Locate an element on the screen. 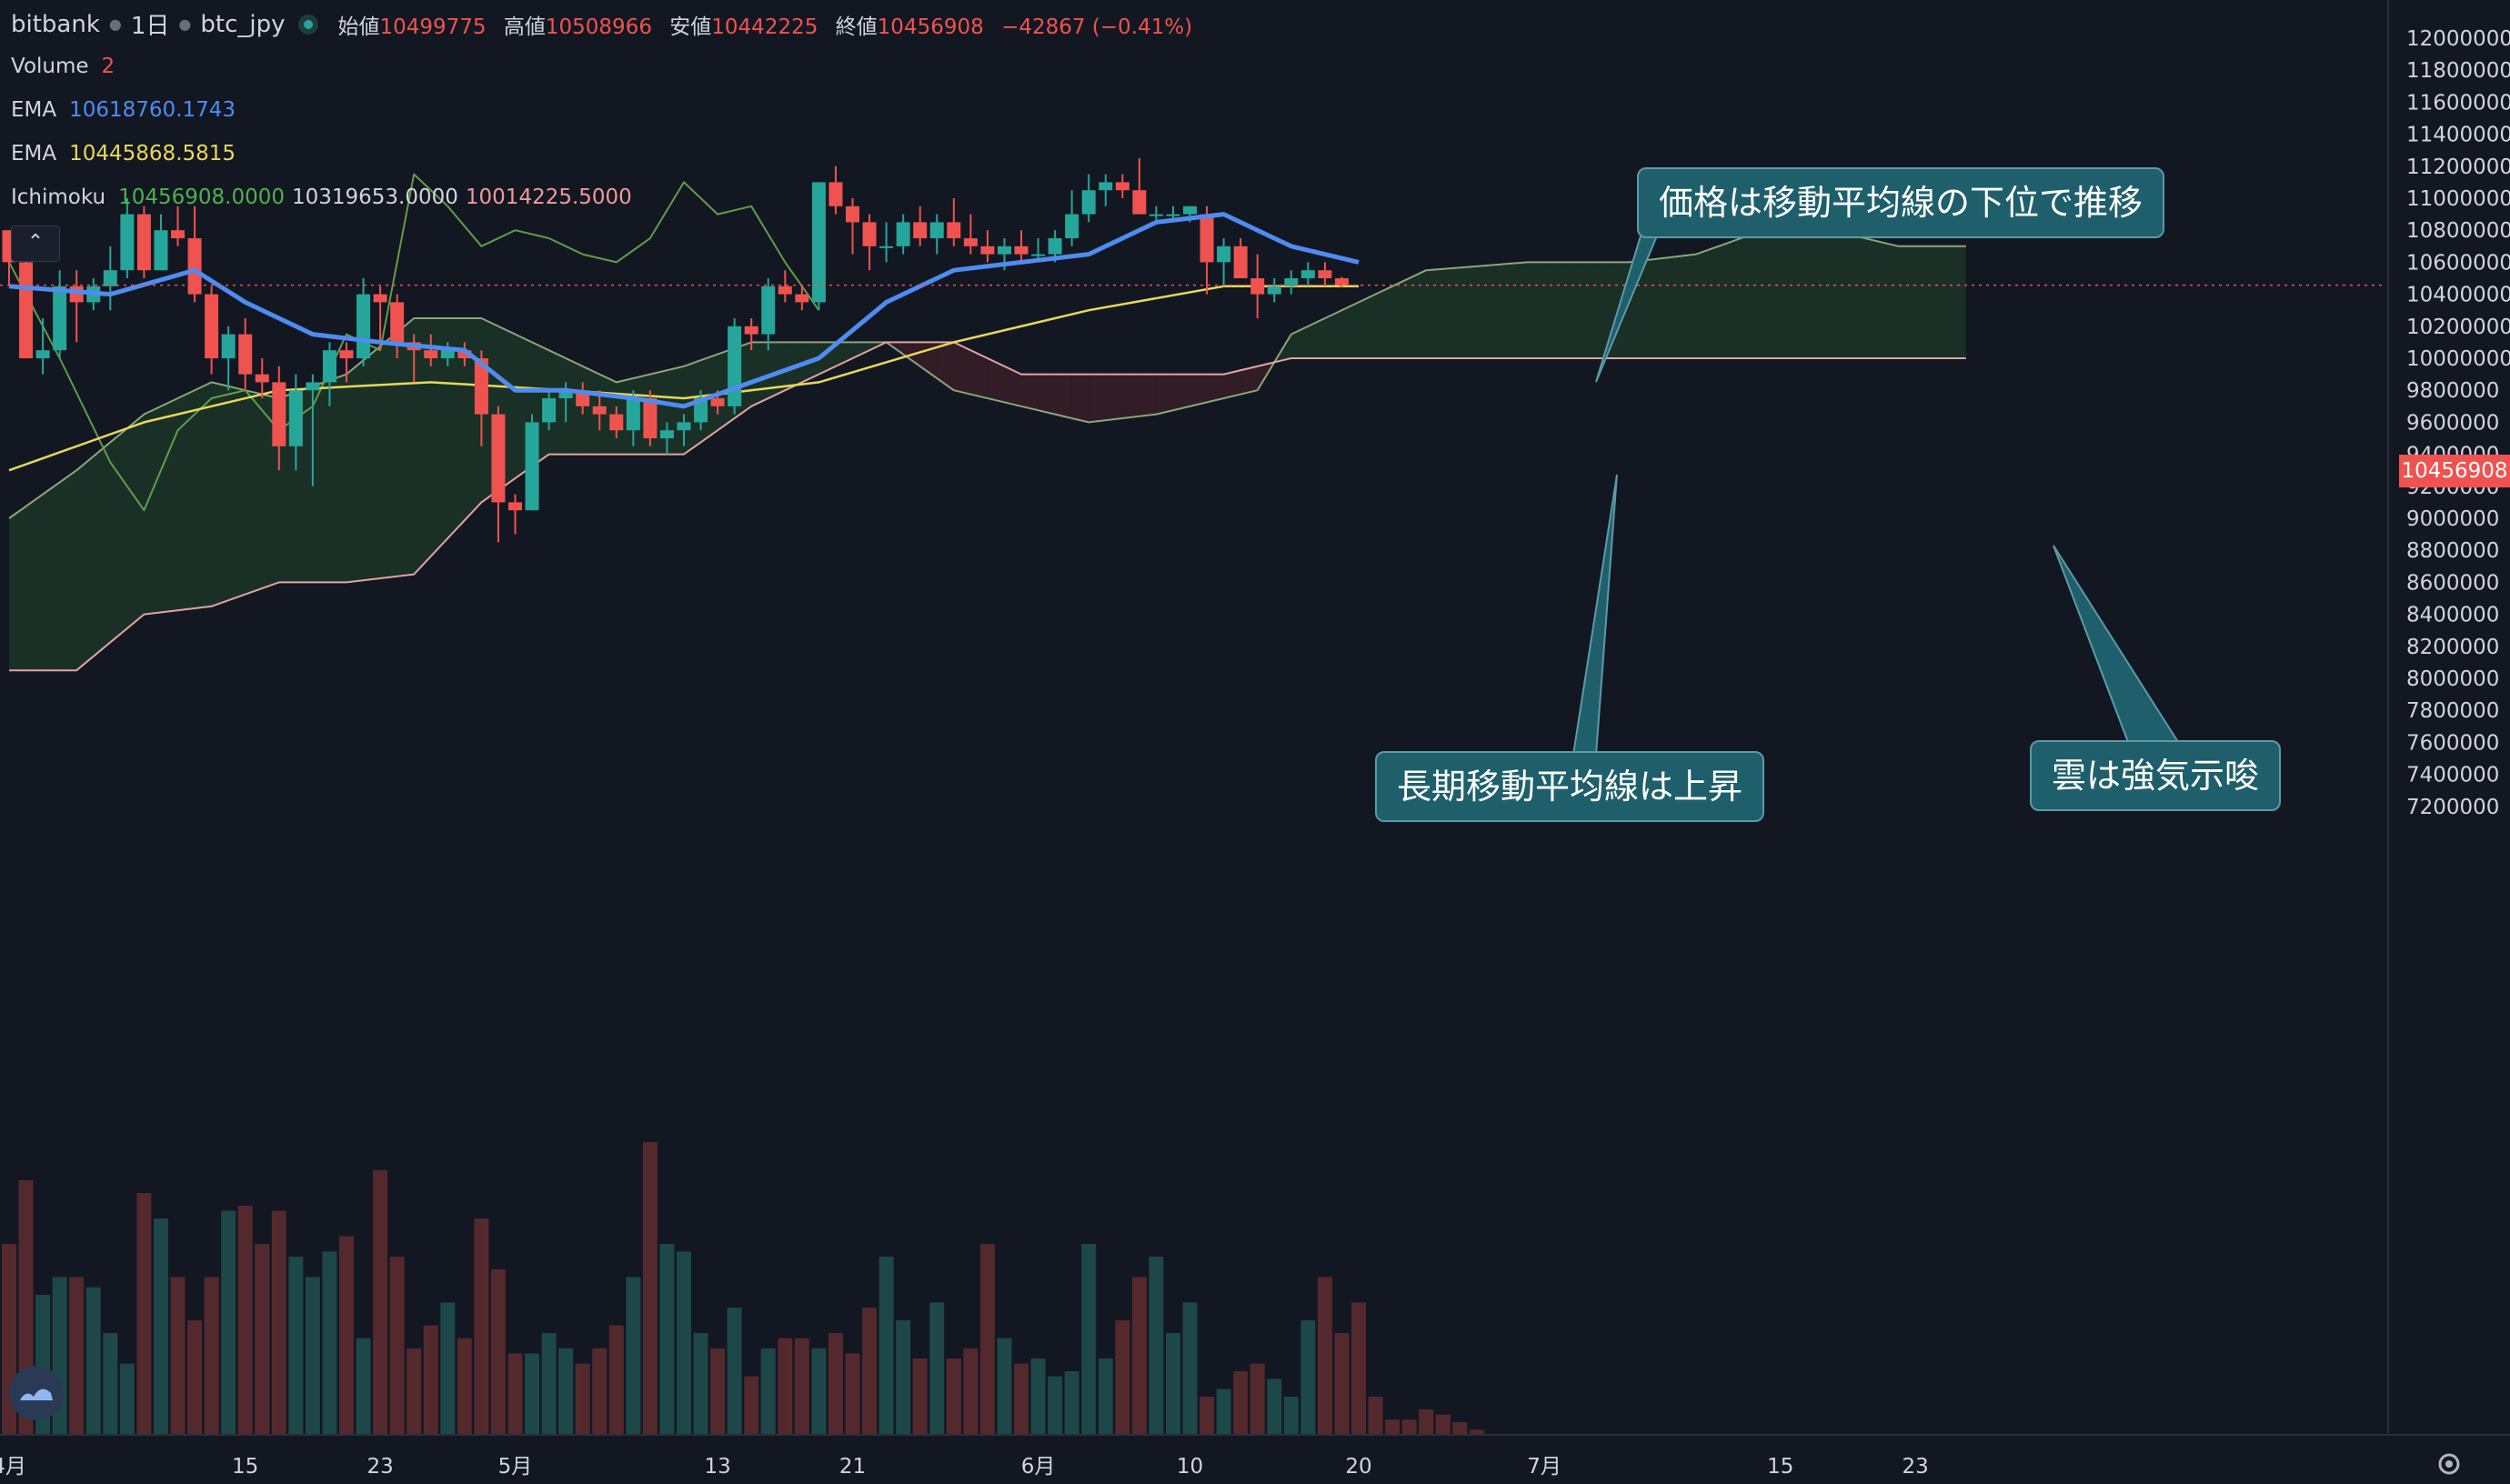 The image size is (2510, 1484). volume-legend: Volume 2 is located at coordinates (63, 66).